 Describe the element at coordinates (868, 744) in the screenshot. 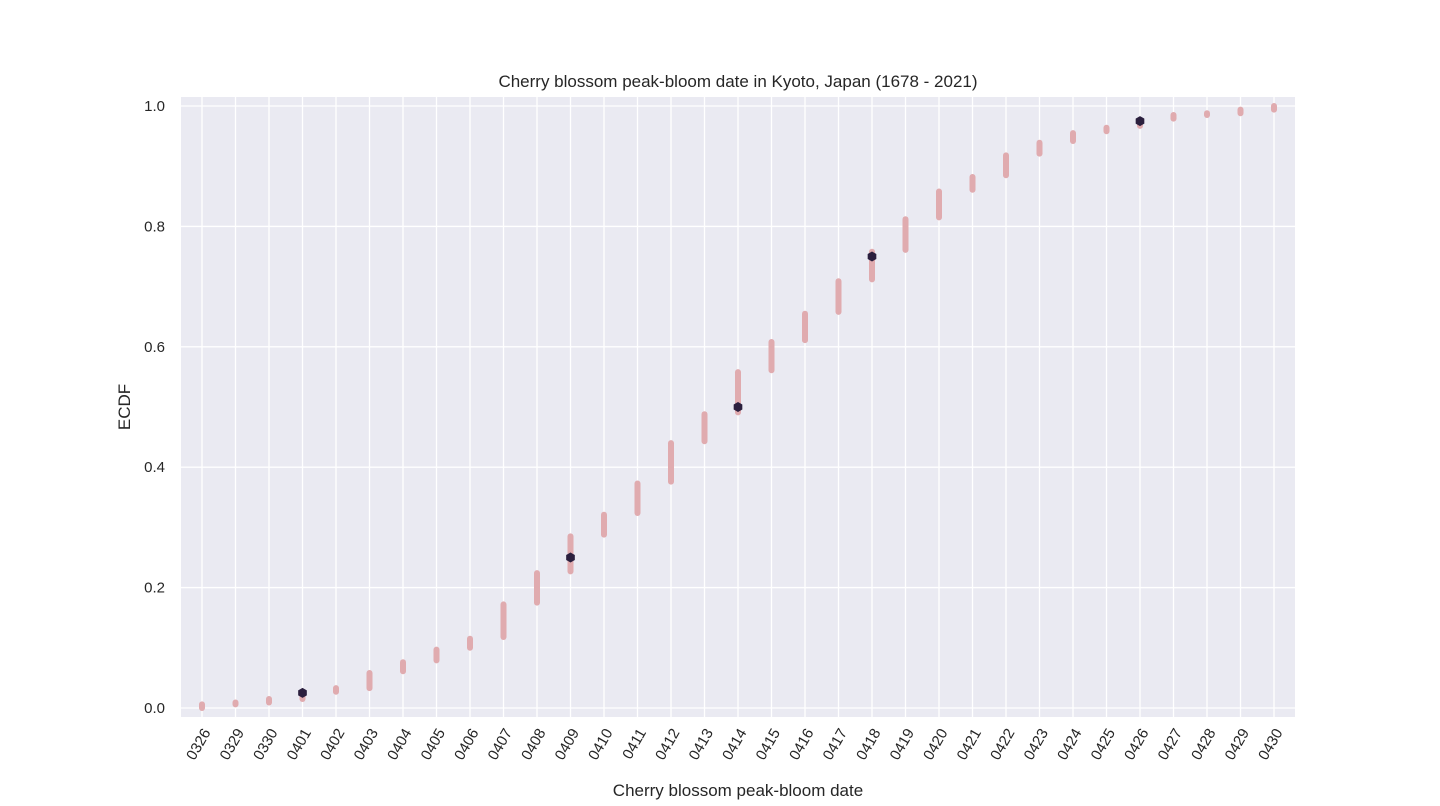

I see `x-tick-label: 0418` at that location.